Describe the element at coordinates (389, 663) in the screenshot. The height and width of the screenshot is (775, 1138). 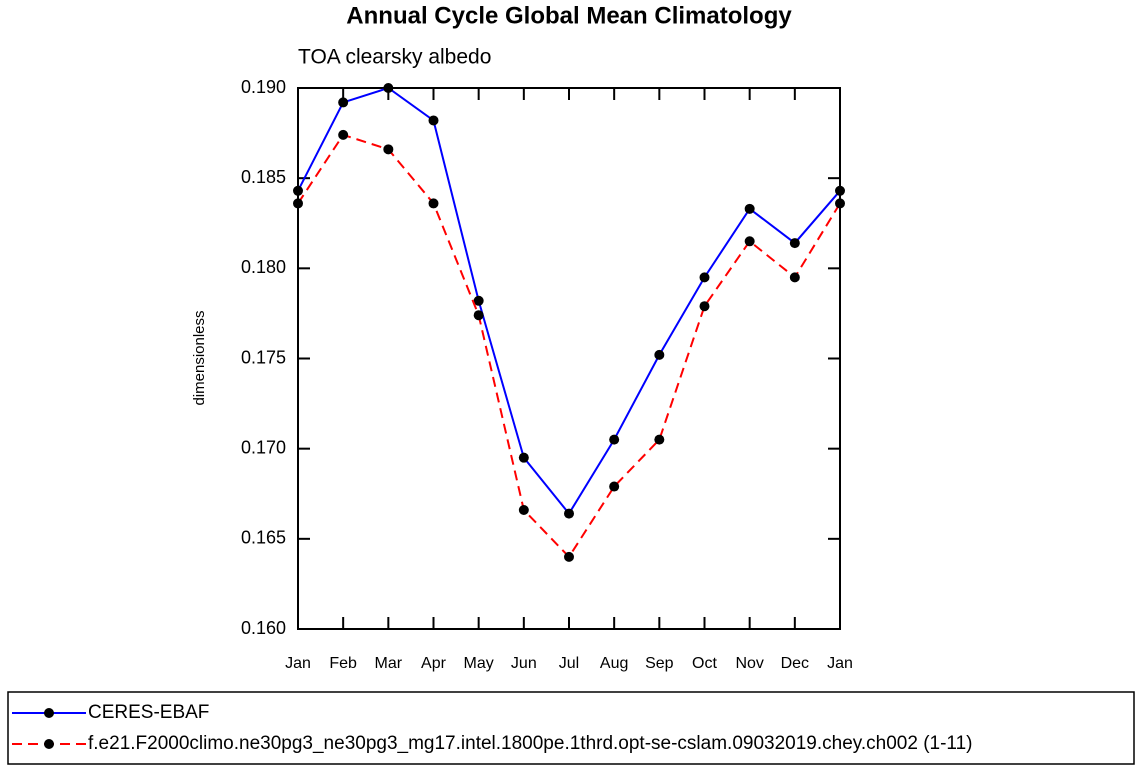
I see `x-tick-label: Mar` at that location.